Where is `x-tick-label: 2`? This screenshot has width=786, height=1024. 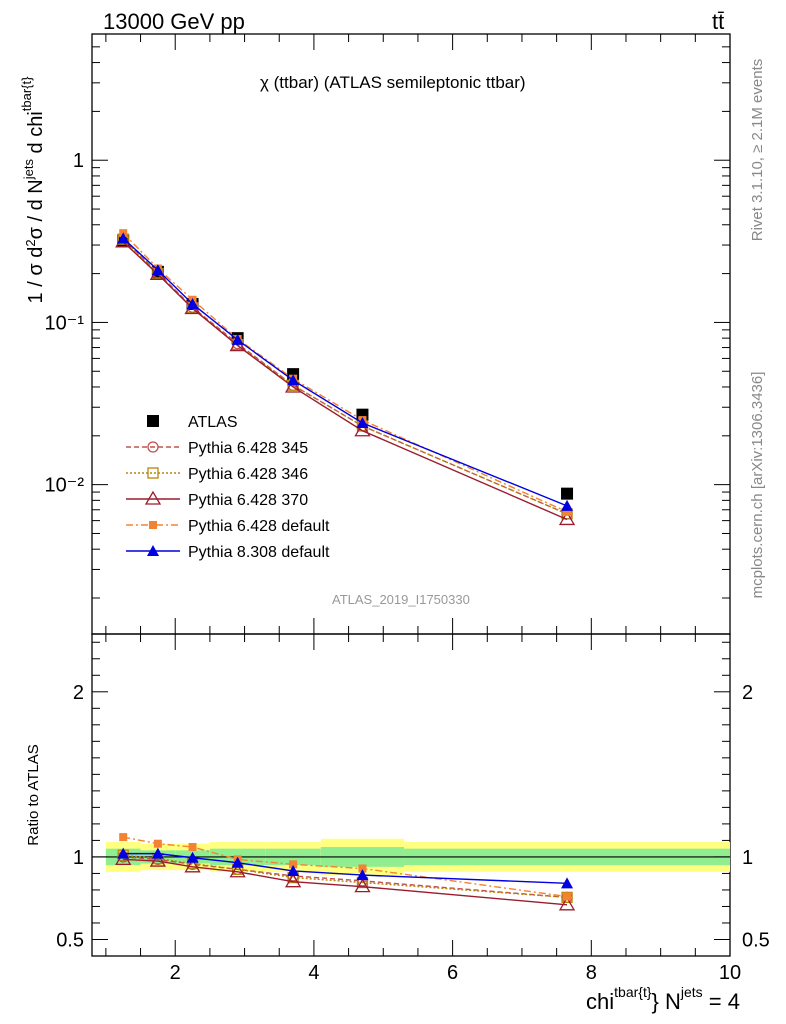 x-tick-label: 2 is located at coordinates (175, 973).